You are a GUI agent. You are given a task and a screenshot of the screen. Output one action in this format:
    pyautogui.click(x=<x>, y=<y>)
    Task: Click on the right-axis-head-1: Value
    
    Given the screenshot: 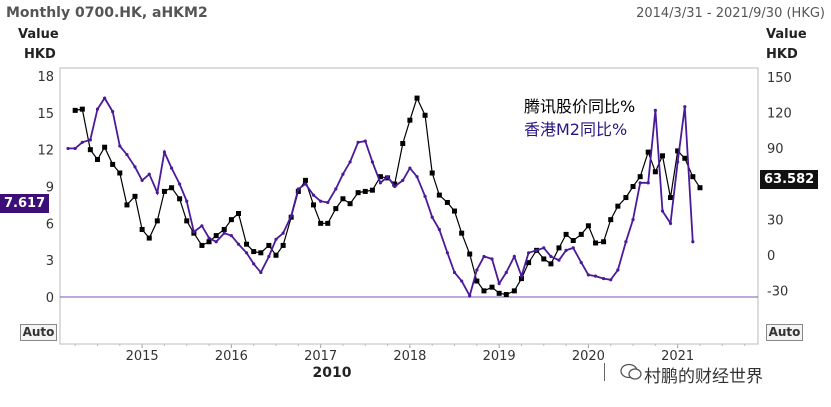 What is the action you would take?
    pyautogui.click(x=786, y=34)
    